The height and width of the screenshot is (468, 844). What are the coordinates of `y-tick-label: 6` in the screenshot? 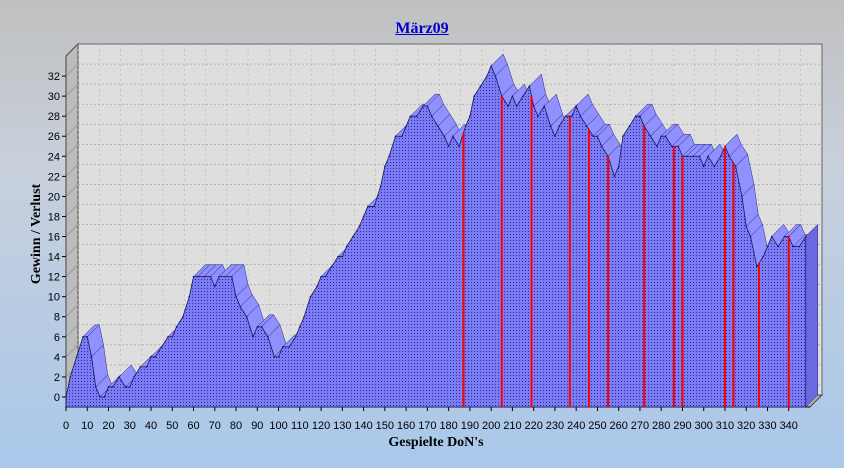 It's located at (57, 338).